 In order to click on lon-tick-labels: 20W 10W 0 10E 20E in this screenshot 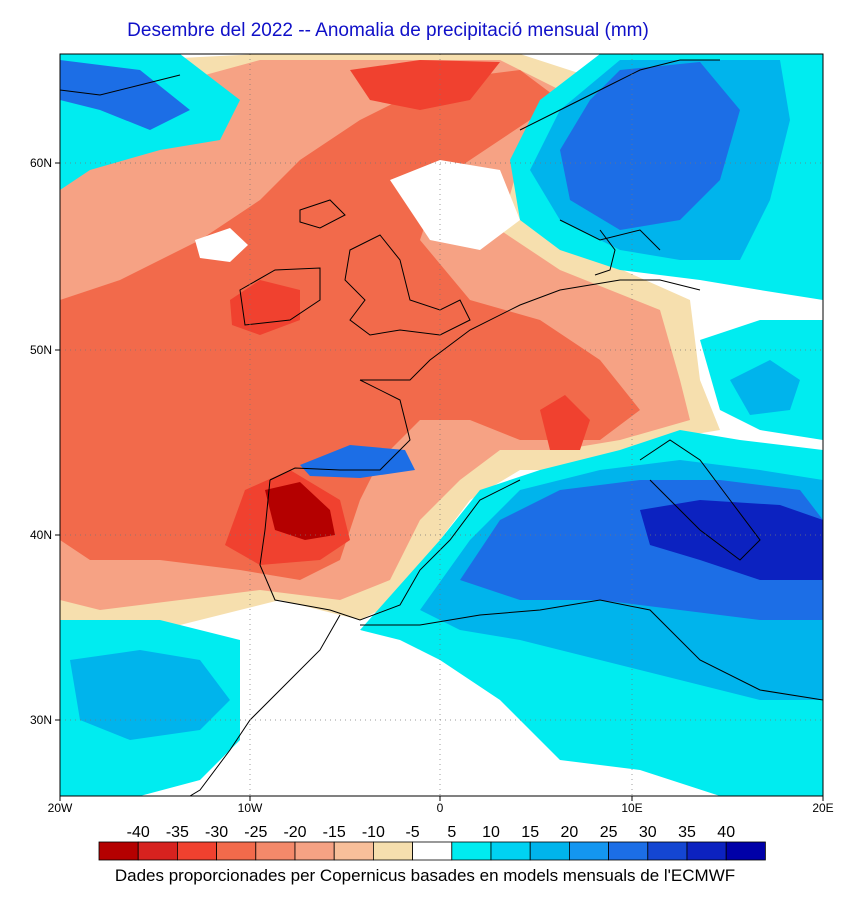, I will do `click(441, 808)`.